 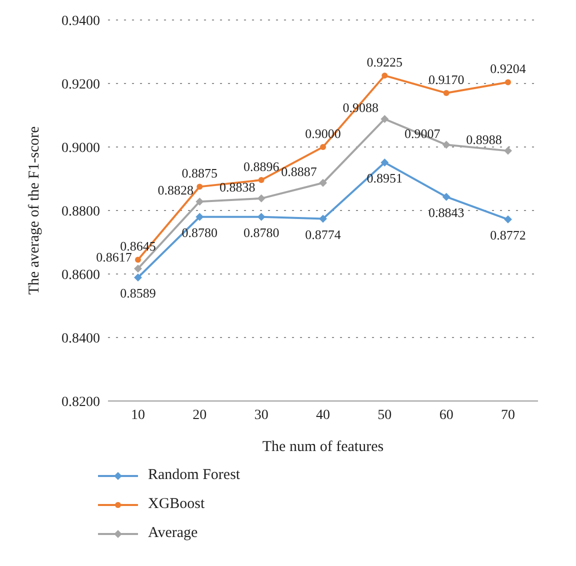 I want to click on data-label: 0.8589, so click(x=138, y=292).